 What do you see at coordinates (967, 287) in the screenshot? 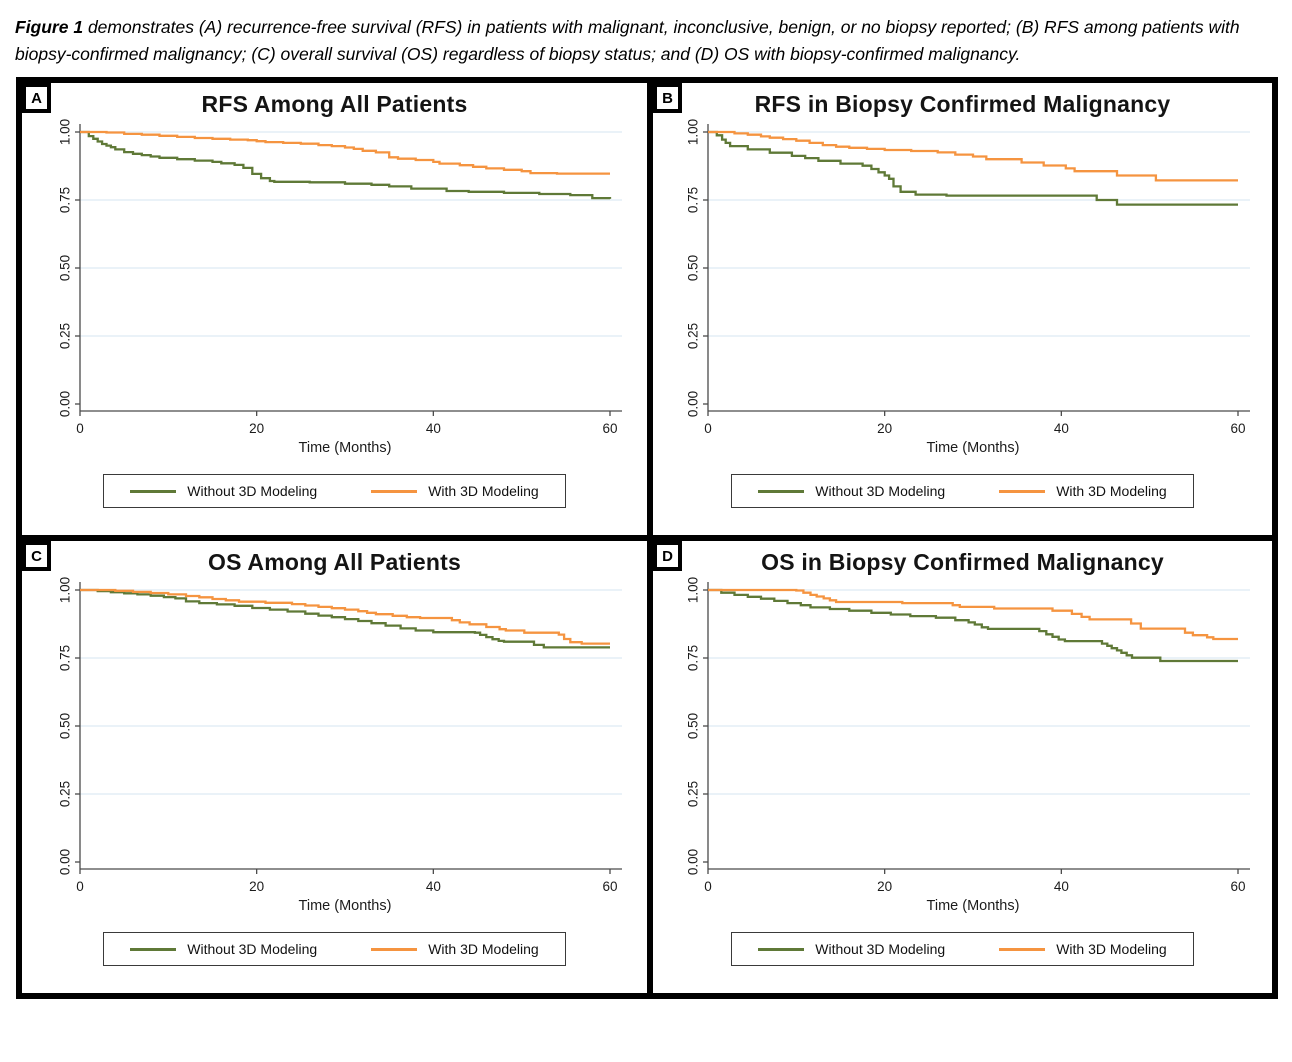
I see `km-plot-b: 0.00 0.25 0.50 0.75 1.00 0 20 40 60 Time (Months)` at bounding box center [967, 287].